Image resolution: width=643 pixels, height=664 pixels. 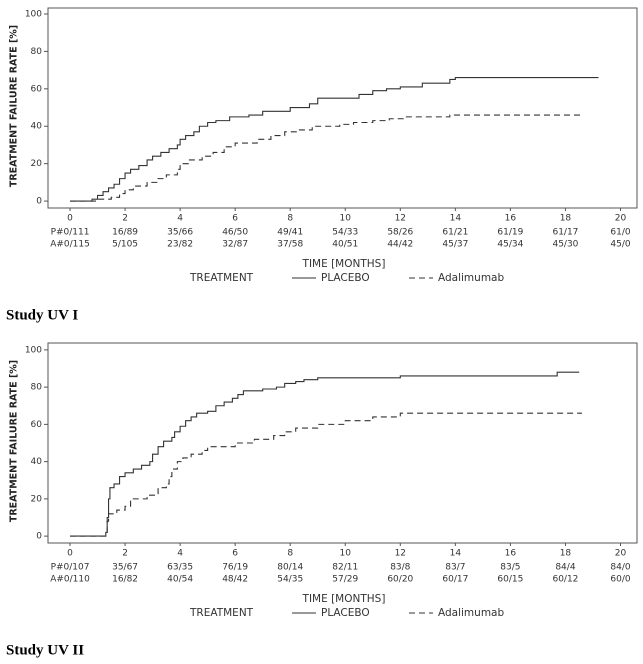 I want to click on risk-table-cell: 40/51, so click(x=345, y=245).